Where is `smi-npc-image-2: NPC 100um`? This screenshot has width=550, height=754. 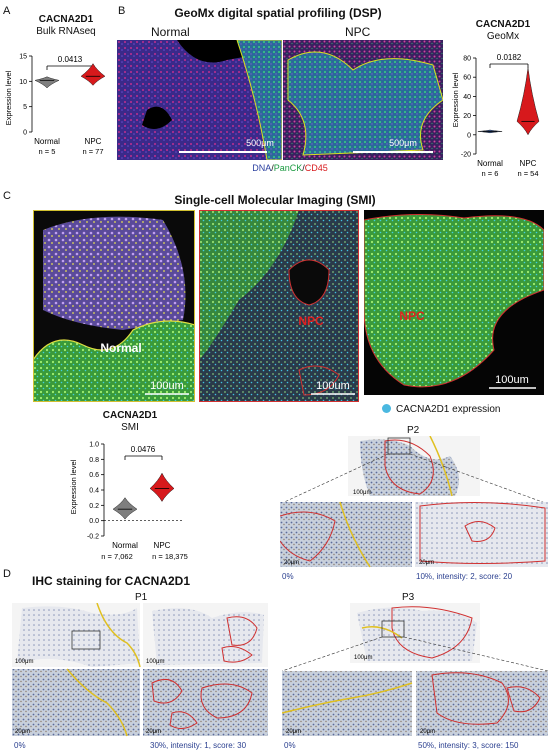 smi-npc-image-2: NPC 100um is located at coordinates (454, 302).